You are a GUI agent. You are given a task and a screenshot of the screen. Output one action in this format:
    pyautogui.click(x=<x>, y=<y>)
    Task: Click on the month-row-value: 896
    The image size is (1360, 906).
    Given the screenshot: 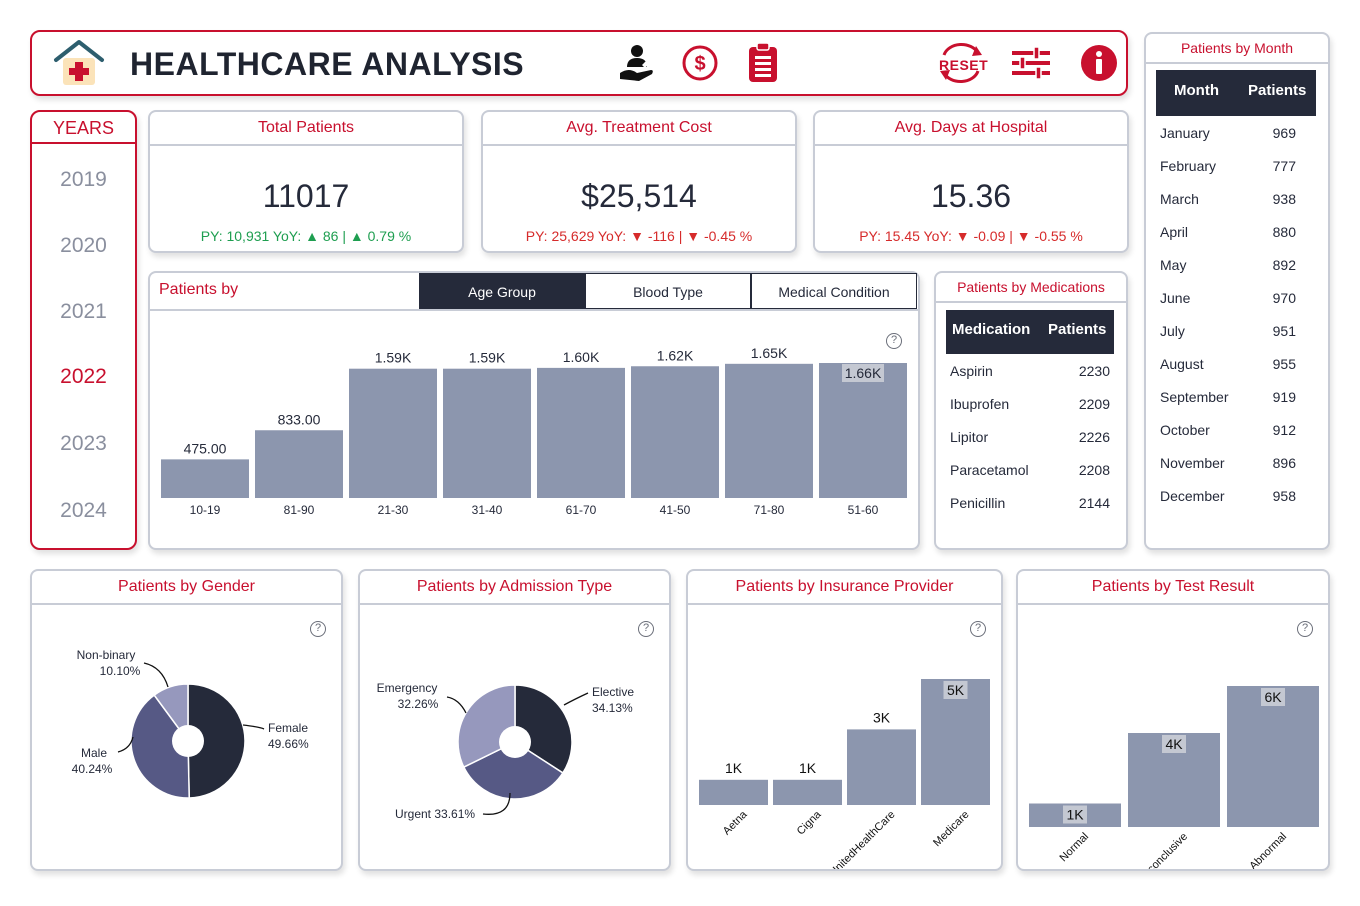 What is the action you would take?
    pyautogui.click(x=1284, y=463)
    